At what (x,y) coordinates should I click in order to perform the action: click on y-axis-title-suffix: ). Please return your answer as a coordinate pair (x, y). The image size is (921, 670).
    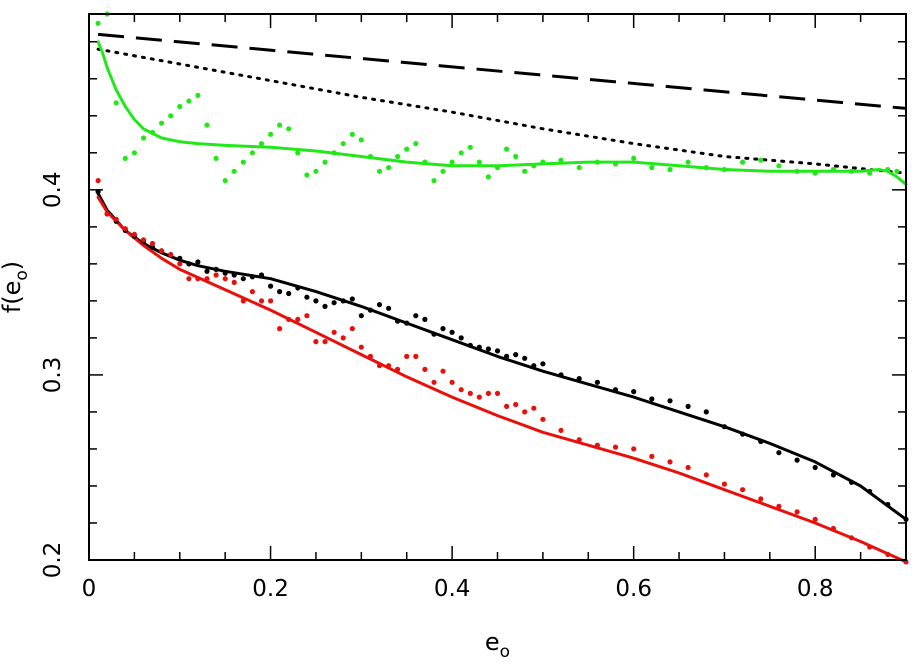
    Looking at the image, I should click on (13, 265).